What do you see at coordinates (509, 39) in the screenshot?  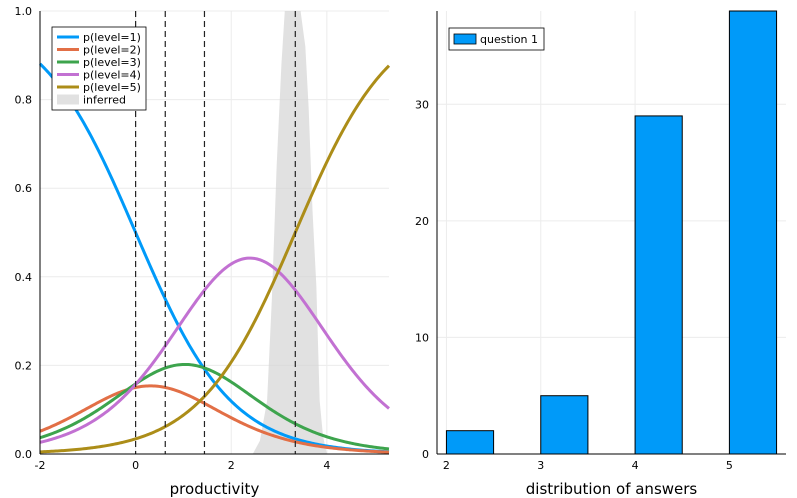 I see `legend-label-question-1: question 1` at bounding box center [509, 39].